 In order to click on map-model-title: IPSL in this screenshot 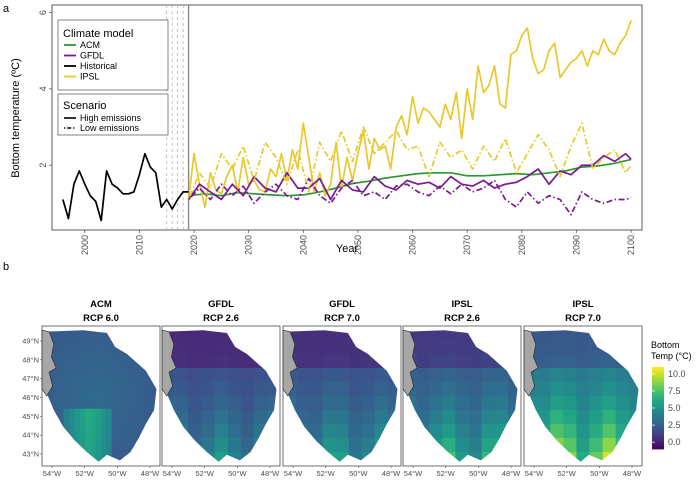, I will do `click(461, 304)`.